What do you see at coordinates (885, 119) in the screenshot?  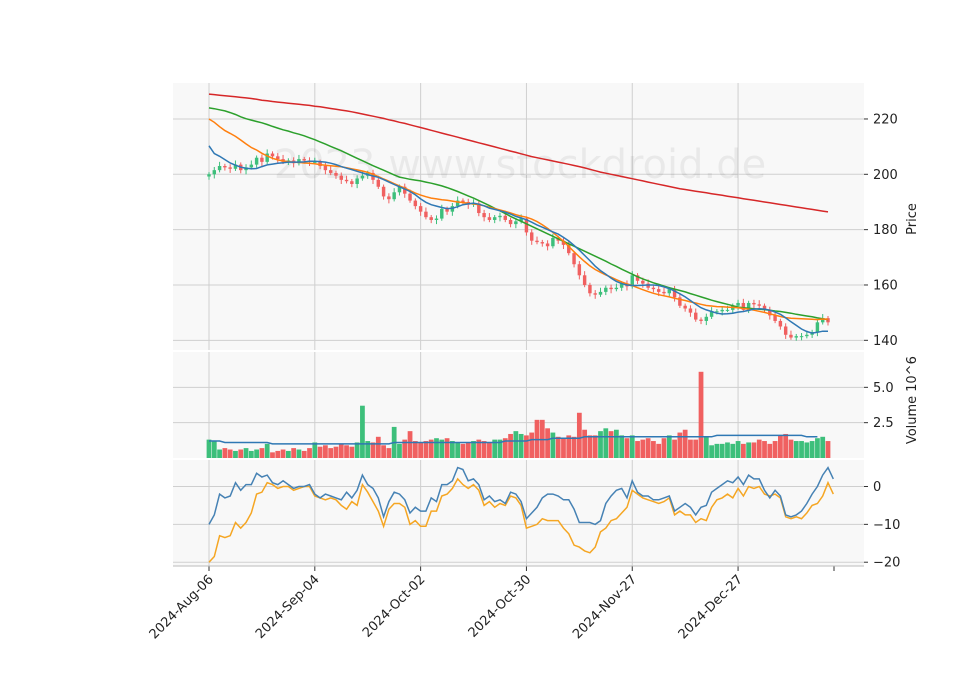 I see `price-tick-label: 220` at bounding box center [885, 119].